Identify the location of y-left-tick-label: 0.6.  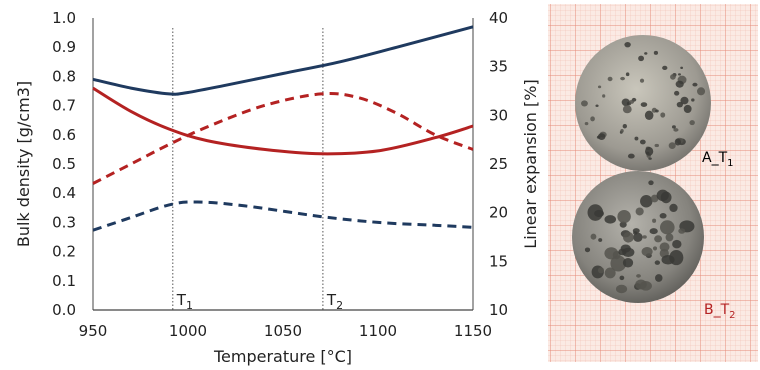
(64, 135).